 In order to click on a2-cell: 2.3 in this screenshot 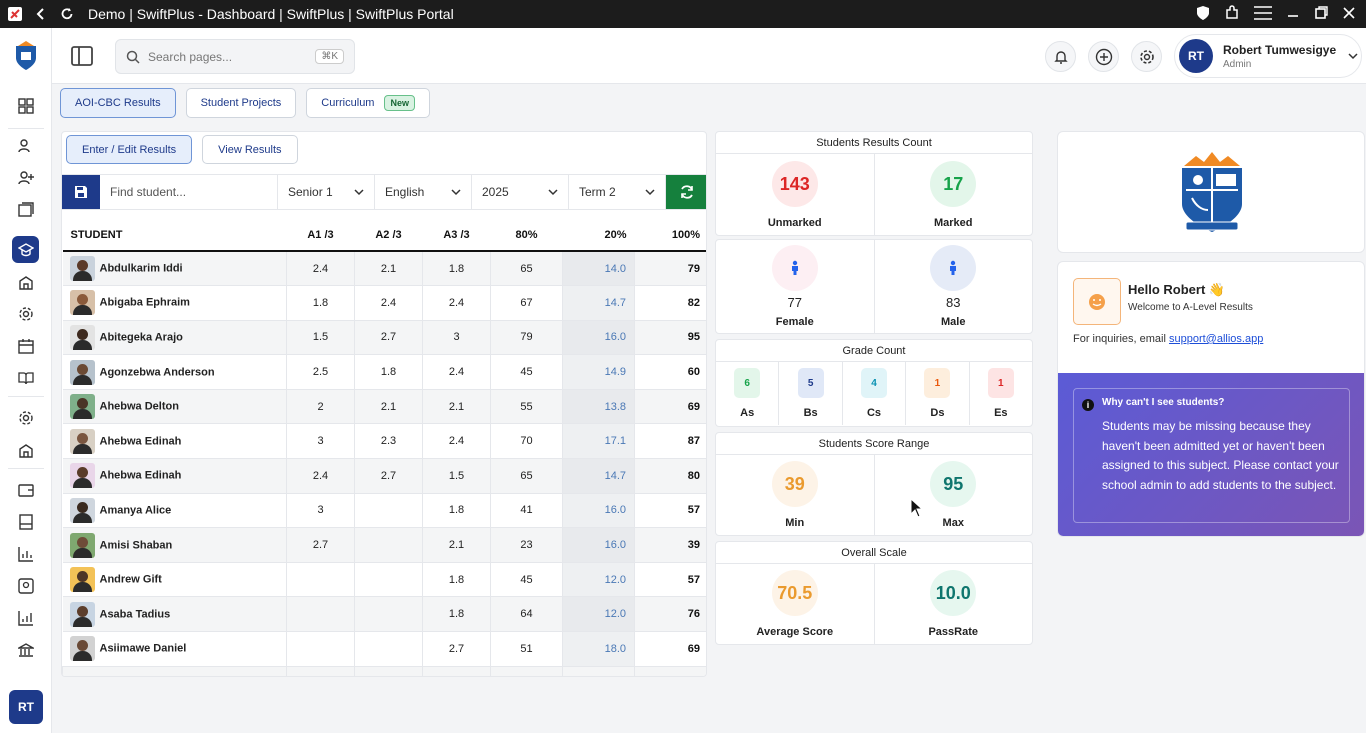, I will do `click(388, 441)`.